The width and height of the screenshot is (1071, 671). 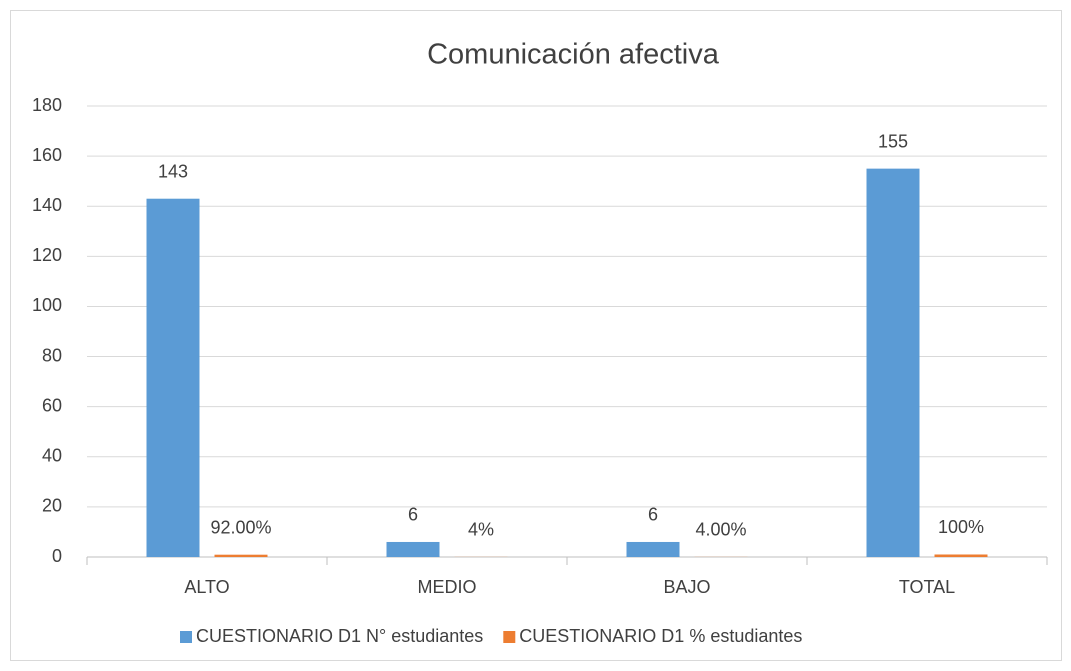 I want to click on y-tick-label: 0, so click(x=57, y=556).